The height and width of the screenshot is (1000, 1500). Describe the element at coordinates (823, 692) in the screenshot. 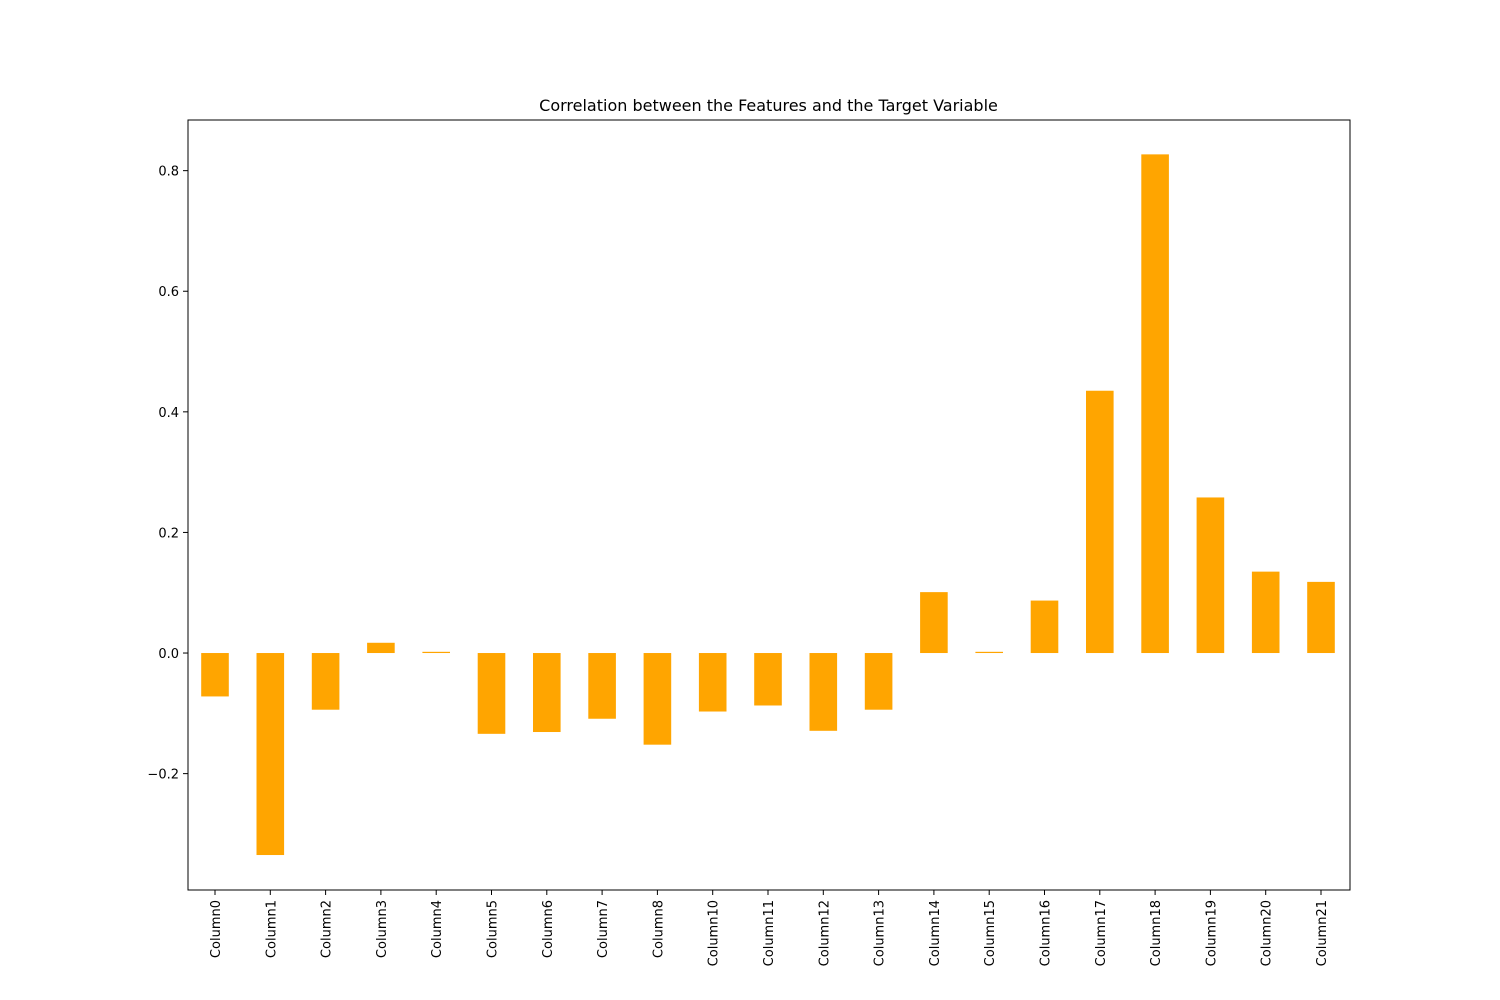

I see `bar-column12` at that location.